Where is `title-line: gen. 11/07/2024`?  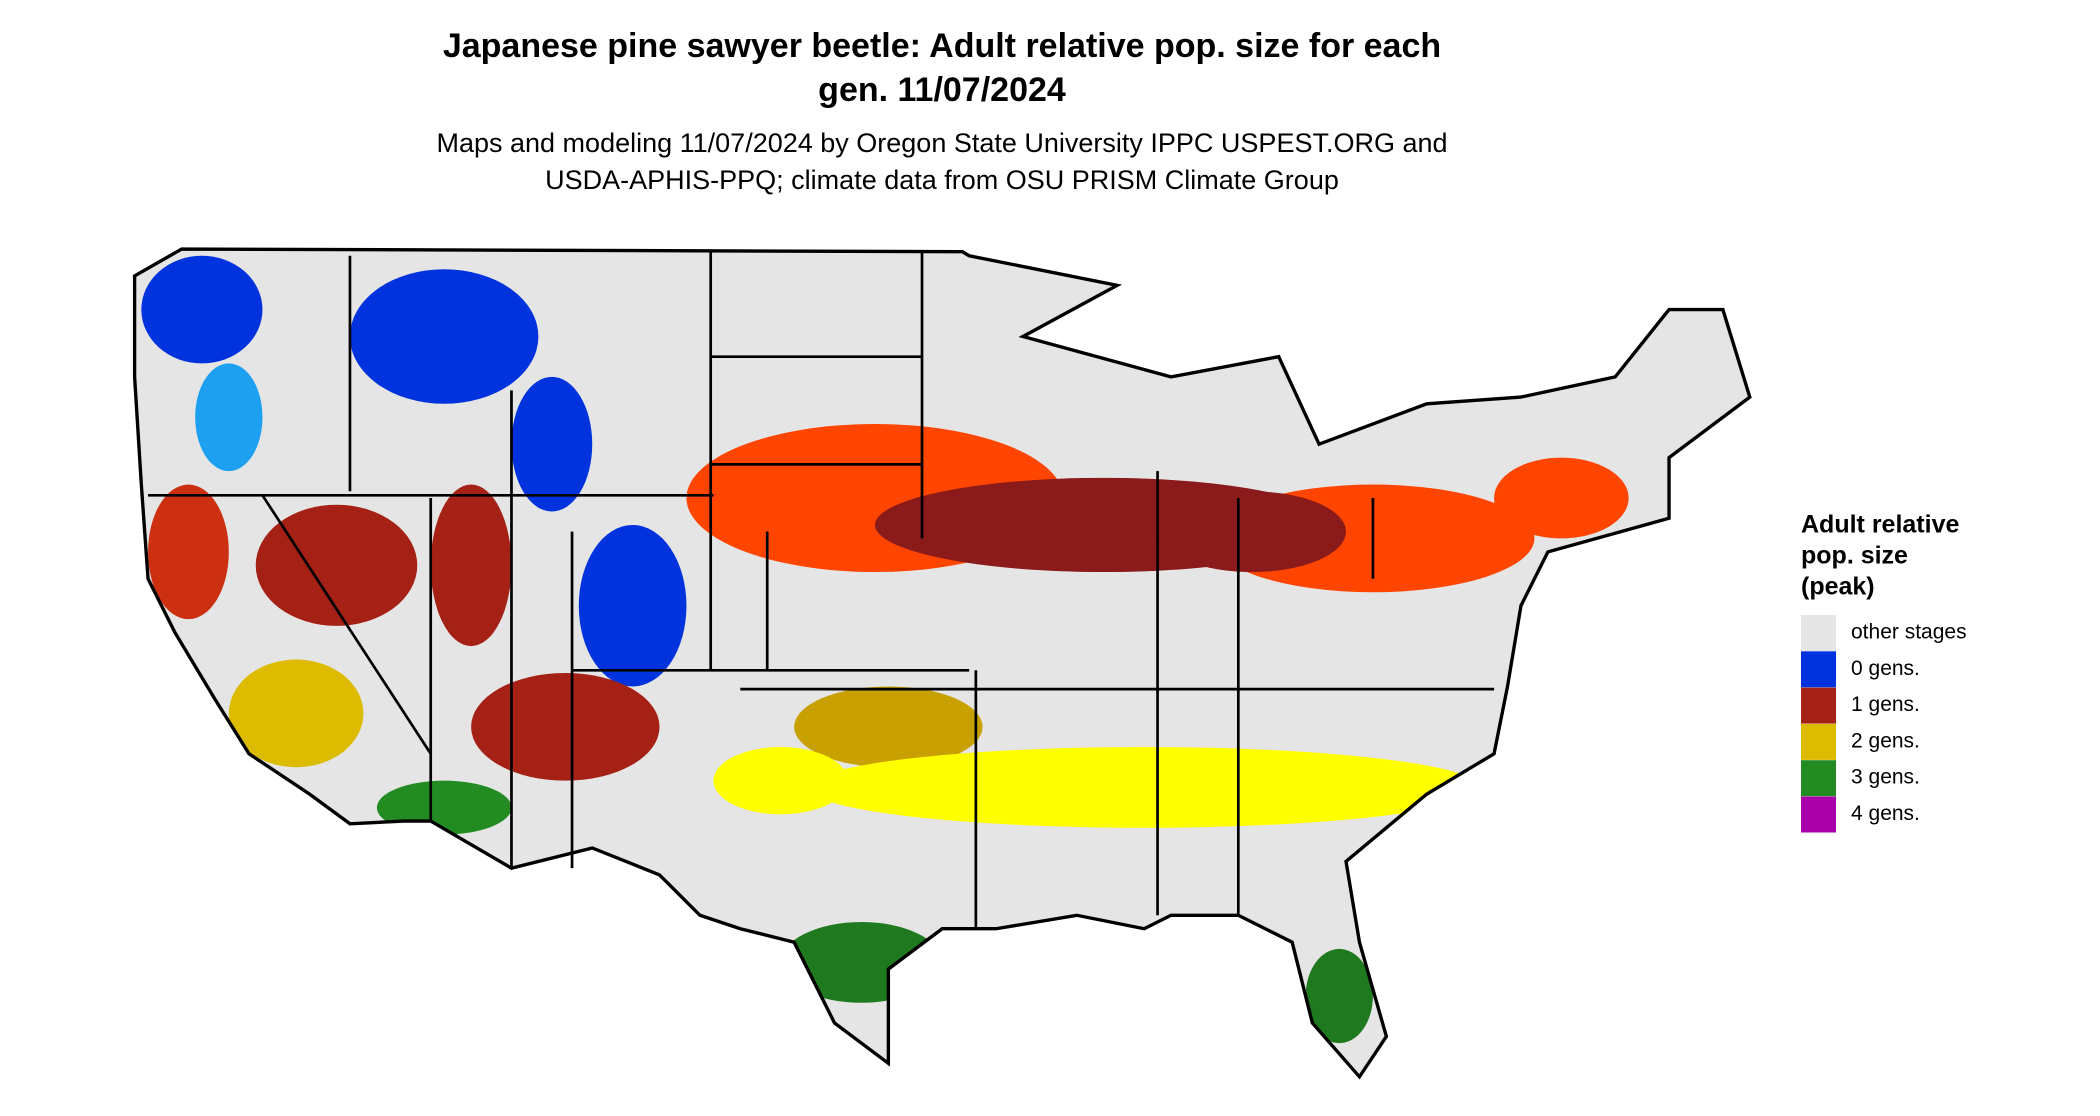
title-line: gen. 11/07/2024 is located at coordinates (942, 90).